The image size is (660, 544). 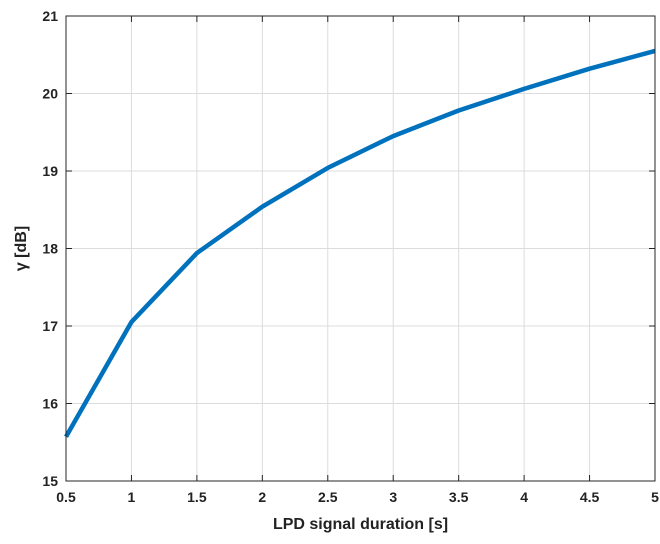 I want to click on x-tick-label: 1.5, so click(x=197, y=497).